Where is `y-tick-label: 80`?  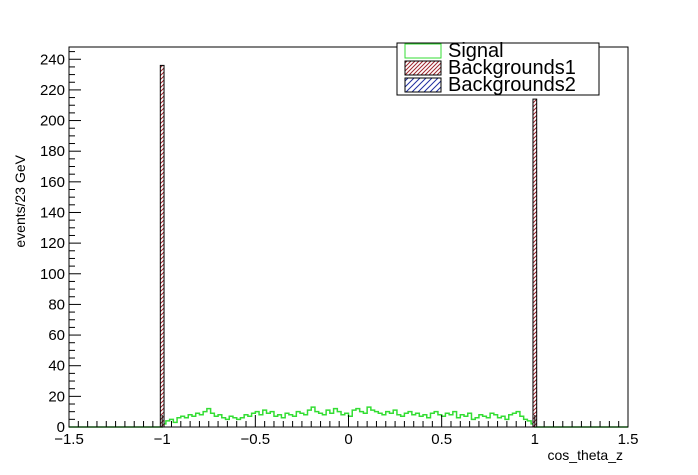
y-tick-label: 80 is located at coordinates (56, 304).